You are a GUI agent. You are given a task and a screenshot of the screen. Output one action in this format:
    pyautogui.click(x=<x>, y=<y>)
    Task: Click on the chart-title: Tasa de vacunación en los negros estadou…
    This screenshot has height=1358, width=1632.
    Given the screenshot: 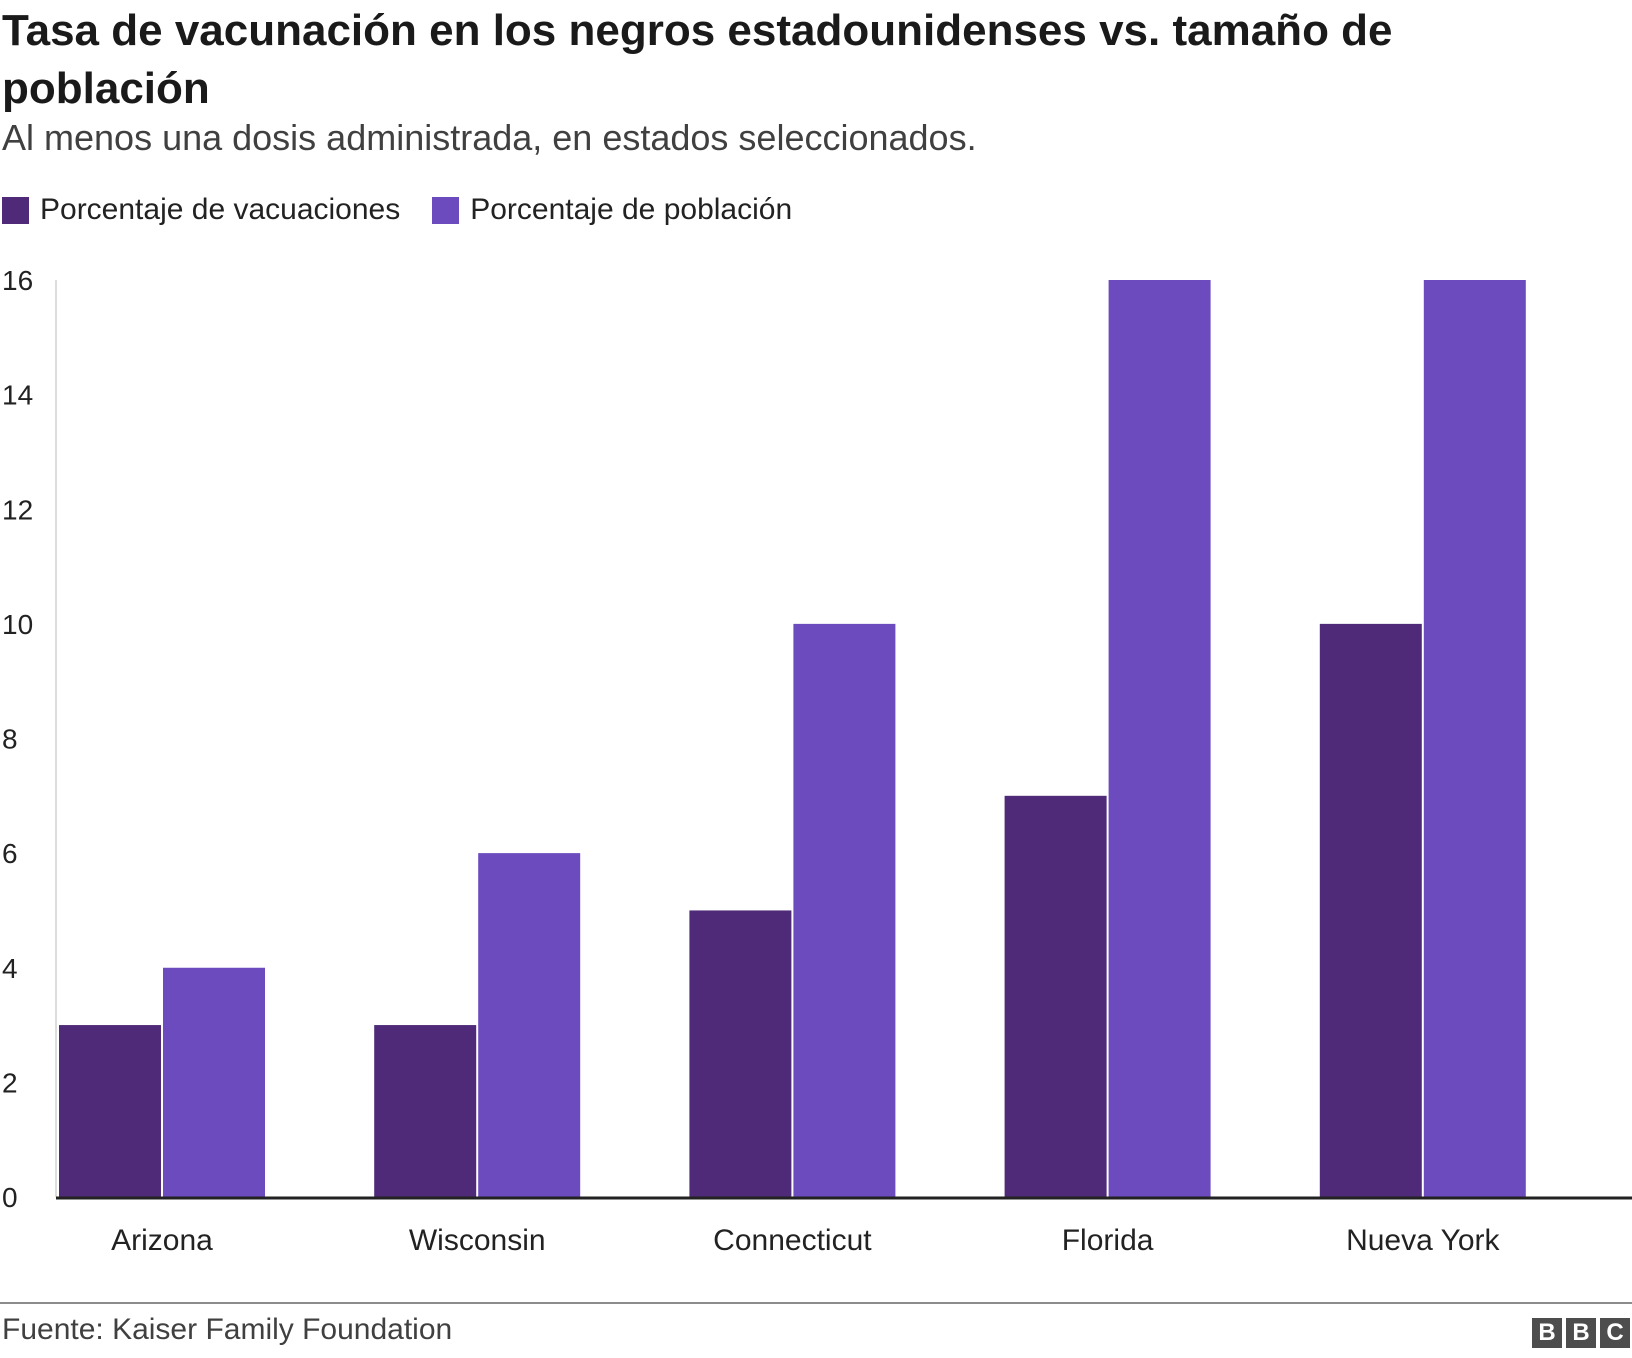 What is the action you would take?
    pyautogui.click(x=697, y=59)
    